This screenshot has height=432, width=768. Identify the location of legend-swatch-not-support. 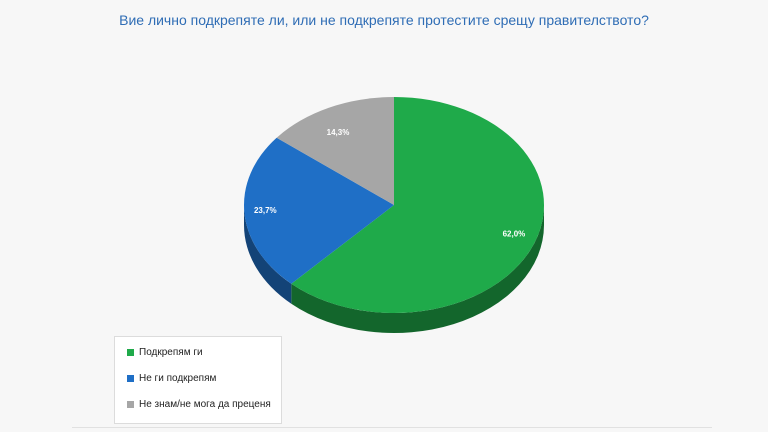
(130, 378).